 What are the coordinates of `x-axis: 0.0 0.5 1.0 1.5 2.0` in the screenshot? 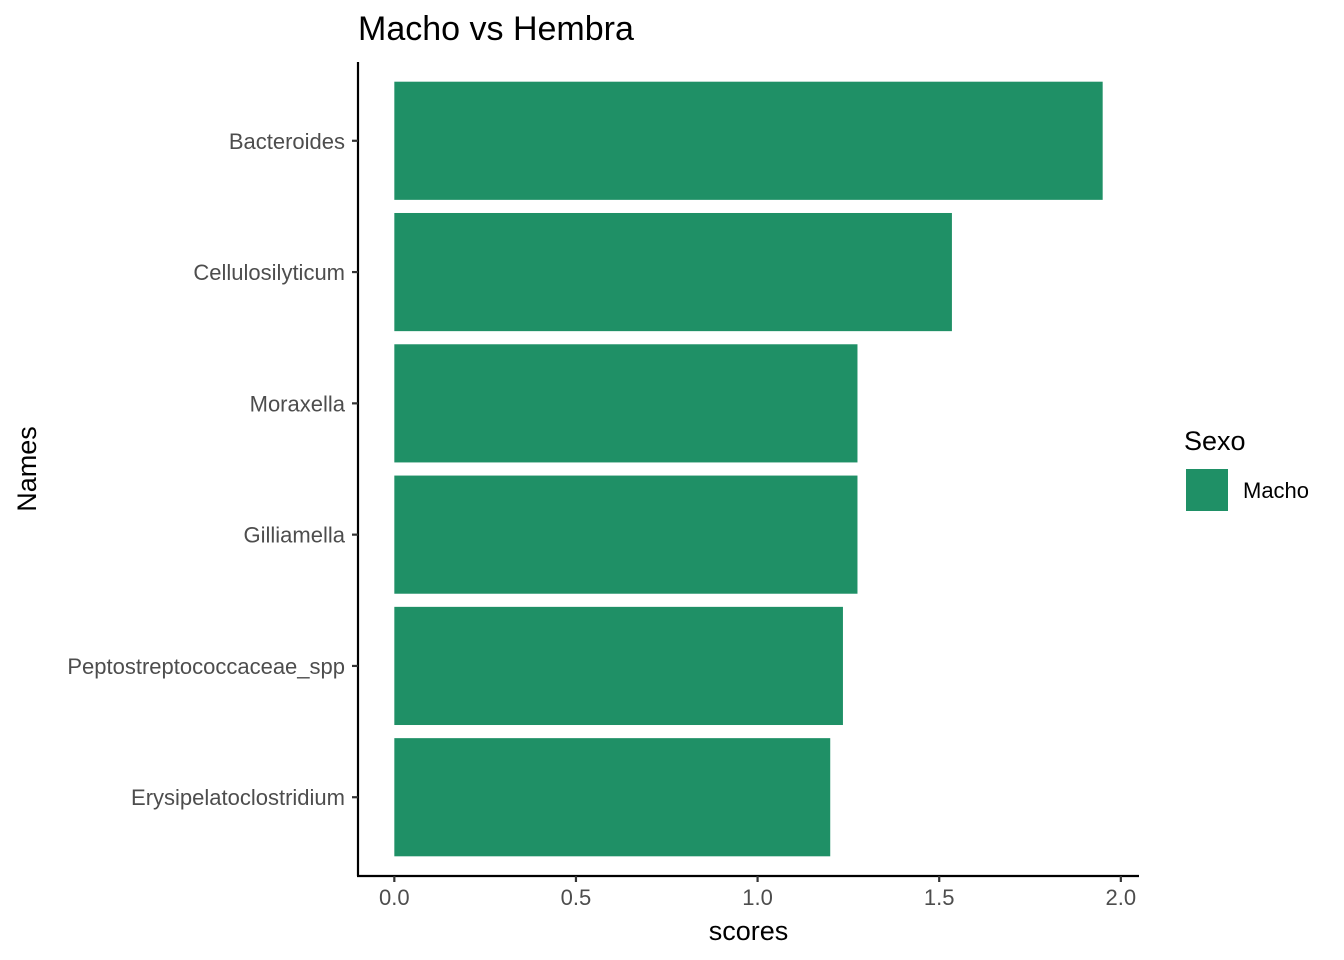 It's located at (748, 892).